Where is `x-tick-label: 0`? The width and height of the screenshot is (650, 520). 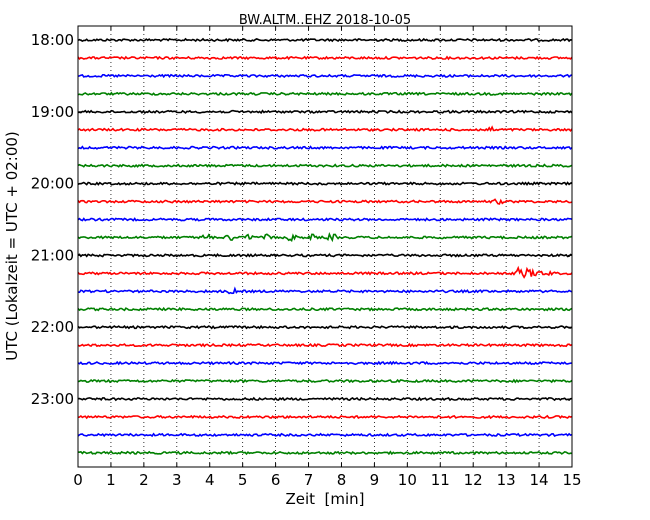 x-tick-label: 0 is located at coordinates (78, 480).